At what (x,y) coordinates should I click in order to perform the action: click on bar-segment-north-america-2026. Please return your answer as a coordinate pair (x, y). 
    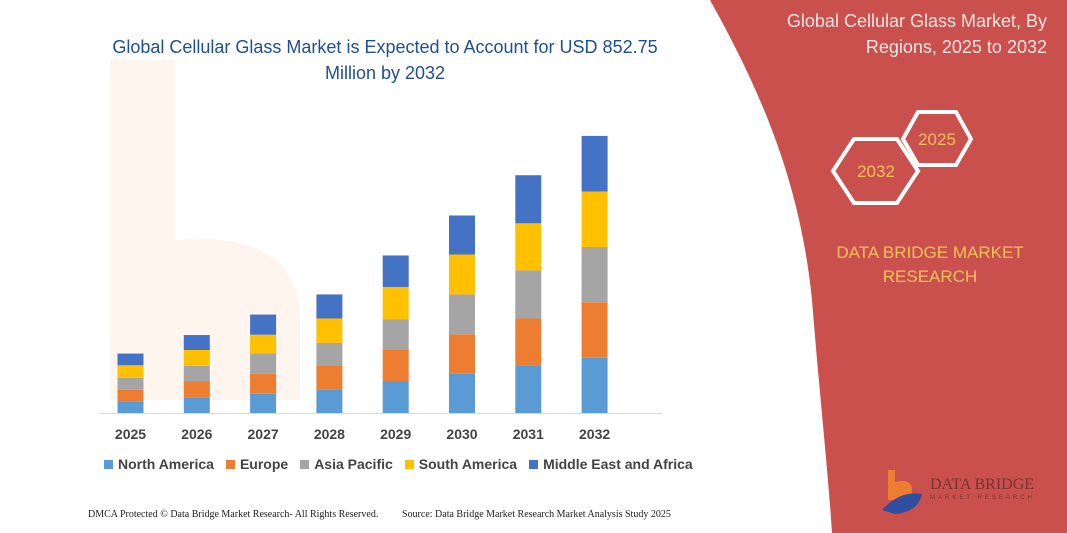
    Looking at the image, I should click on (196, 405).